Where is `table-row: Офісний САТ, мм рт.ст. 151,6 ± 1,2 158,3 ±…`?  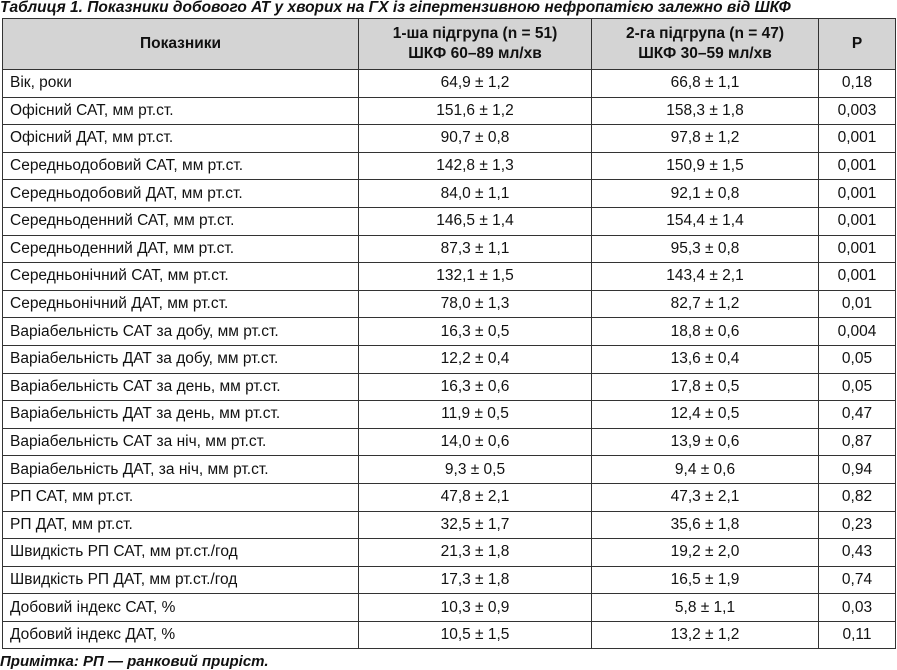 table-row: Офісний САТ, мм рт.ст. 151,6 ± 1,2 158,3 ±… is located at coordinates (449, 111).